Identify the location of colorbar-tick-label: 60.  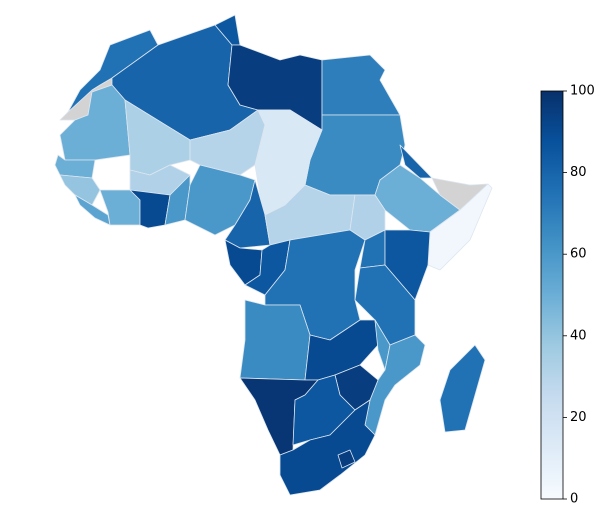
(578, 254).